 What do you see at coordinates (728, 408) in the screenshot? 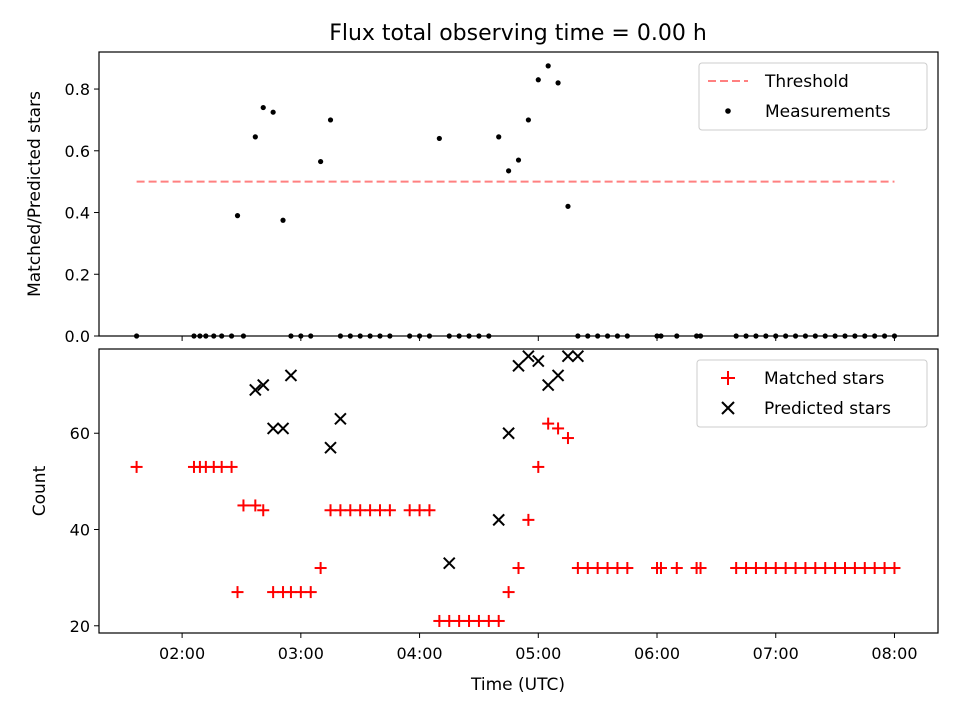
I see `legend-predicted-swatch` at bounding box center [728, 408].